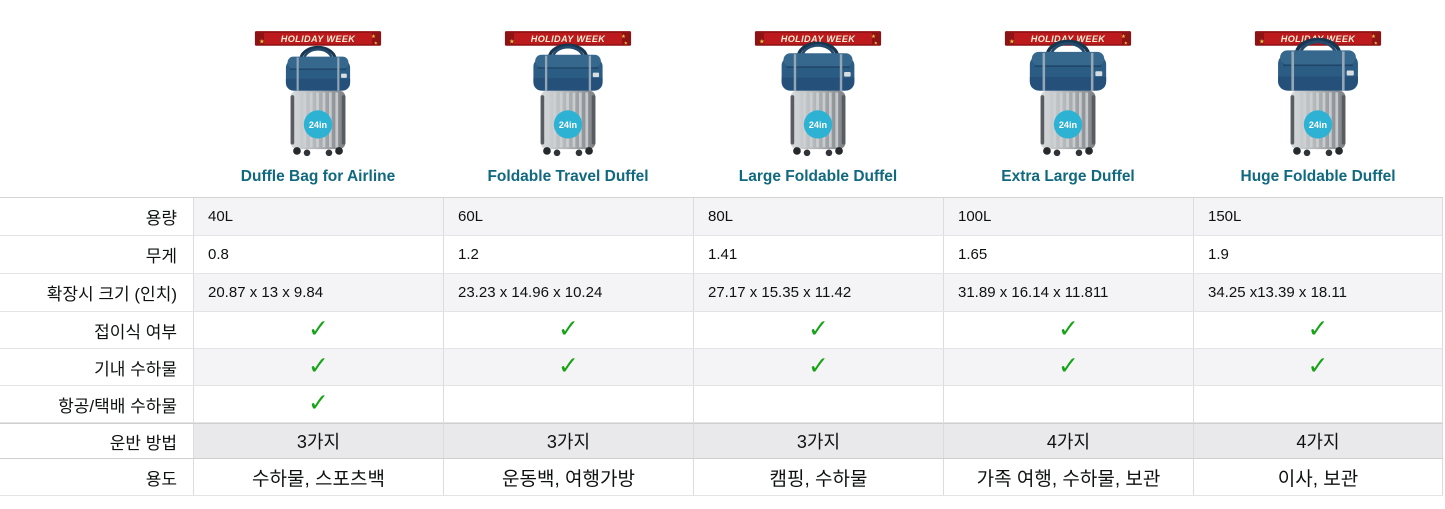  Describe the element at coordinates (96, 441) in the screenshot. I see `row-label-carry-methods: 운반 방법` at that location.